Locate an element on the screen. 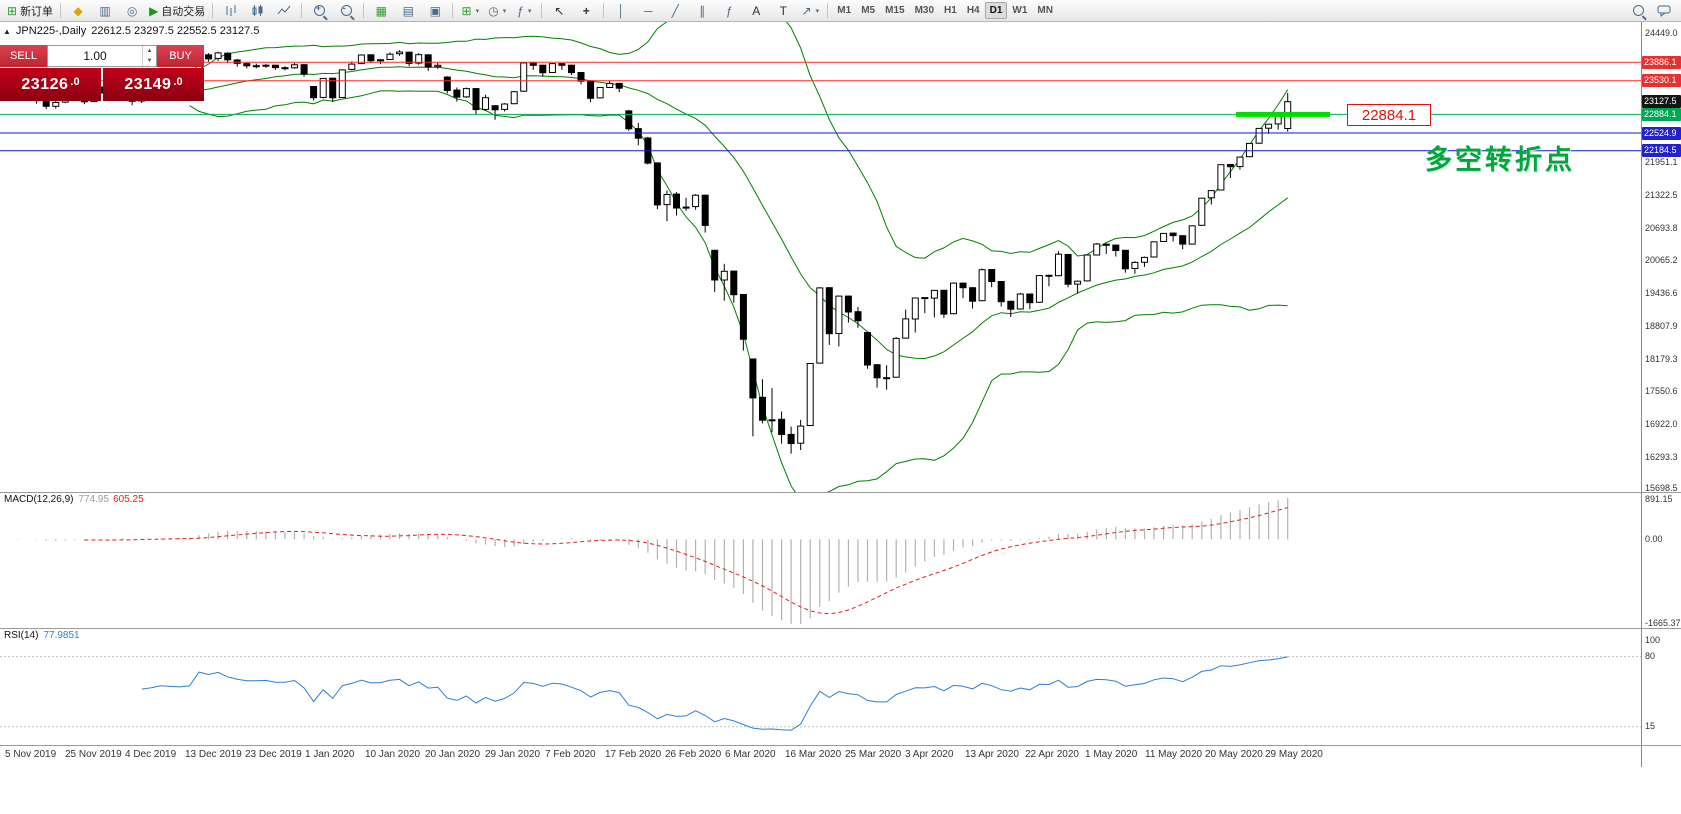 This screenshot has height=814, width=1681. timeframe-button-mn: MN is located at coordinates (1045, 10).